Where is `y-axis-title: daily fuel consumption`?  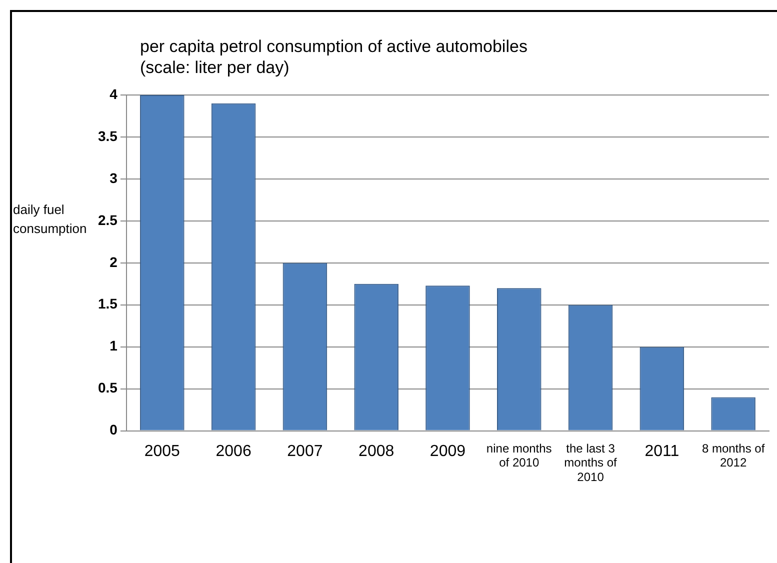 y-axis-title: daily fuel consumption is located at coordinates (50, 219).